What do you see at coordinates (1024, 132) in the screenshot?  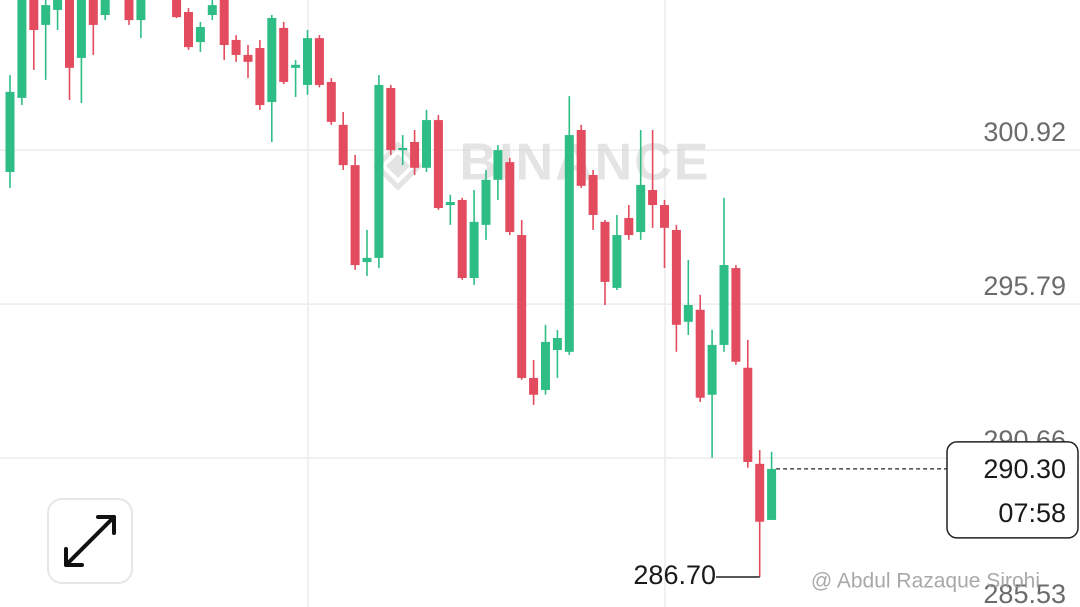 I see `y-tick-label: 300.92` at bounding box center [1024, 132].